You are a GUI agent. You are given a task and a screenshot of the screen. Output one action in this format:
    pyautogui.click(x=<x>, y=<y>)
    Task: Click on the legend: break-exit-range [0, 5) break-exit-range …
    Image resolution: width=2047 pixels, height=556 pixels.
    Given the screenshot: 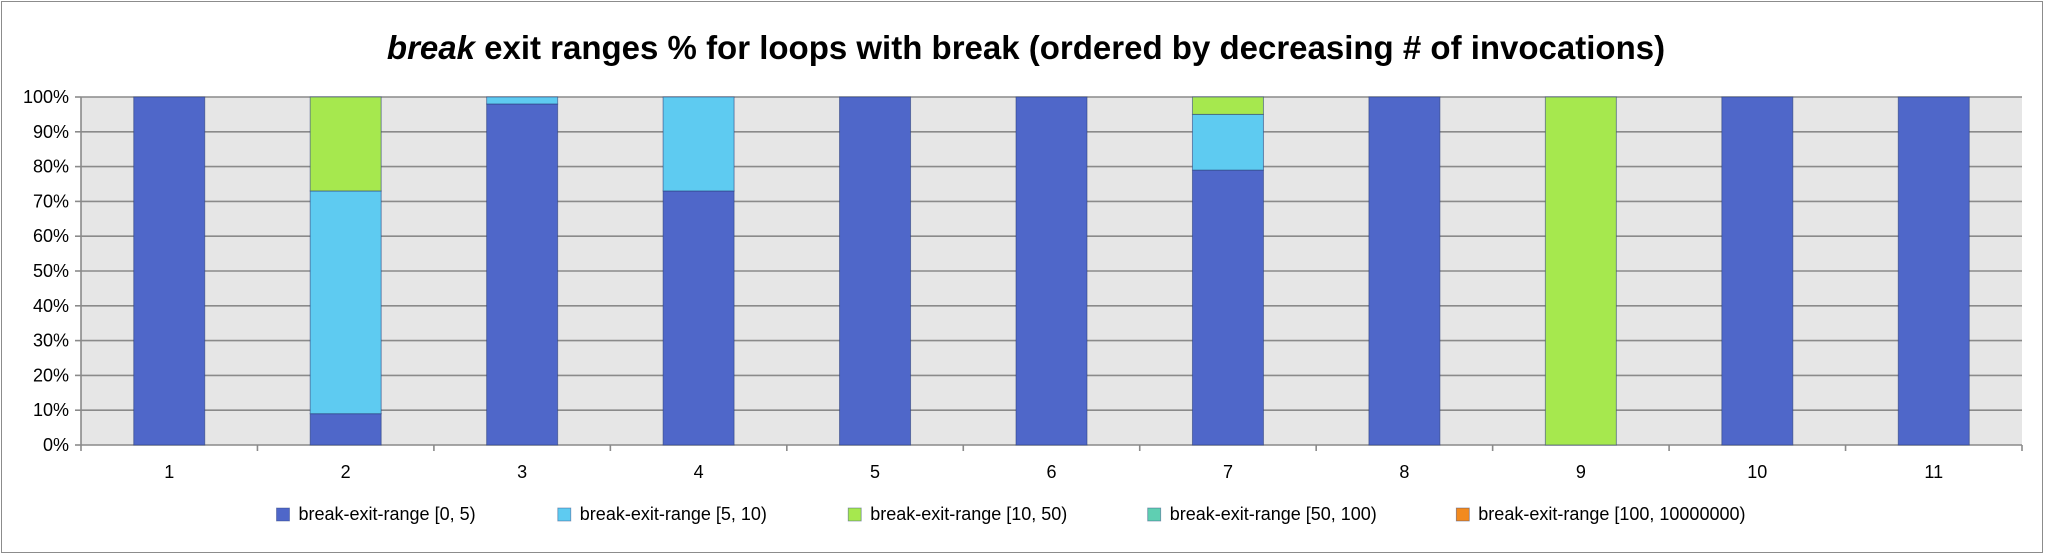 What is the action you would take?
    pyautogui.click(x=1010, y=514)
    